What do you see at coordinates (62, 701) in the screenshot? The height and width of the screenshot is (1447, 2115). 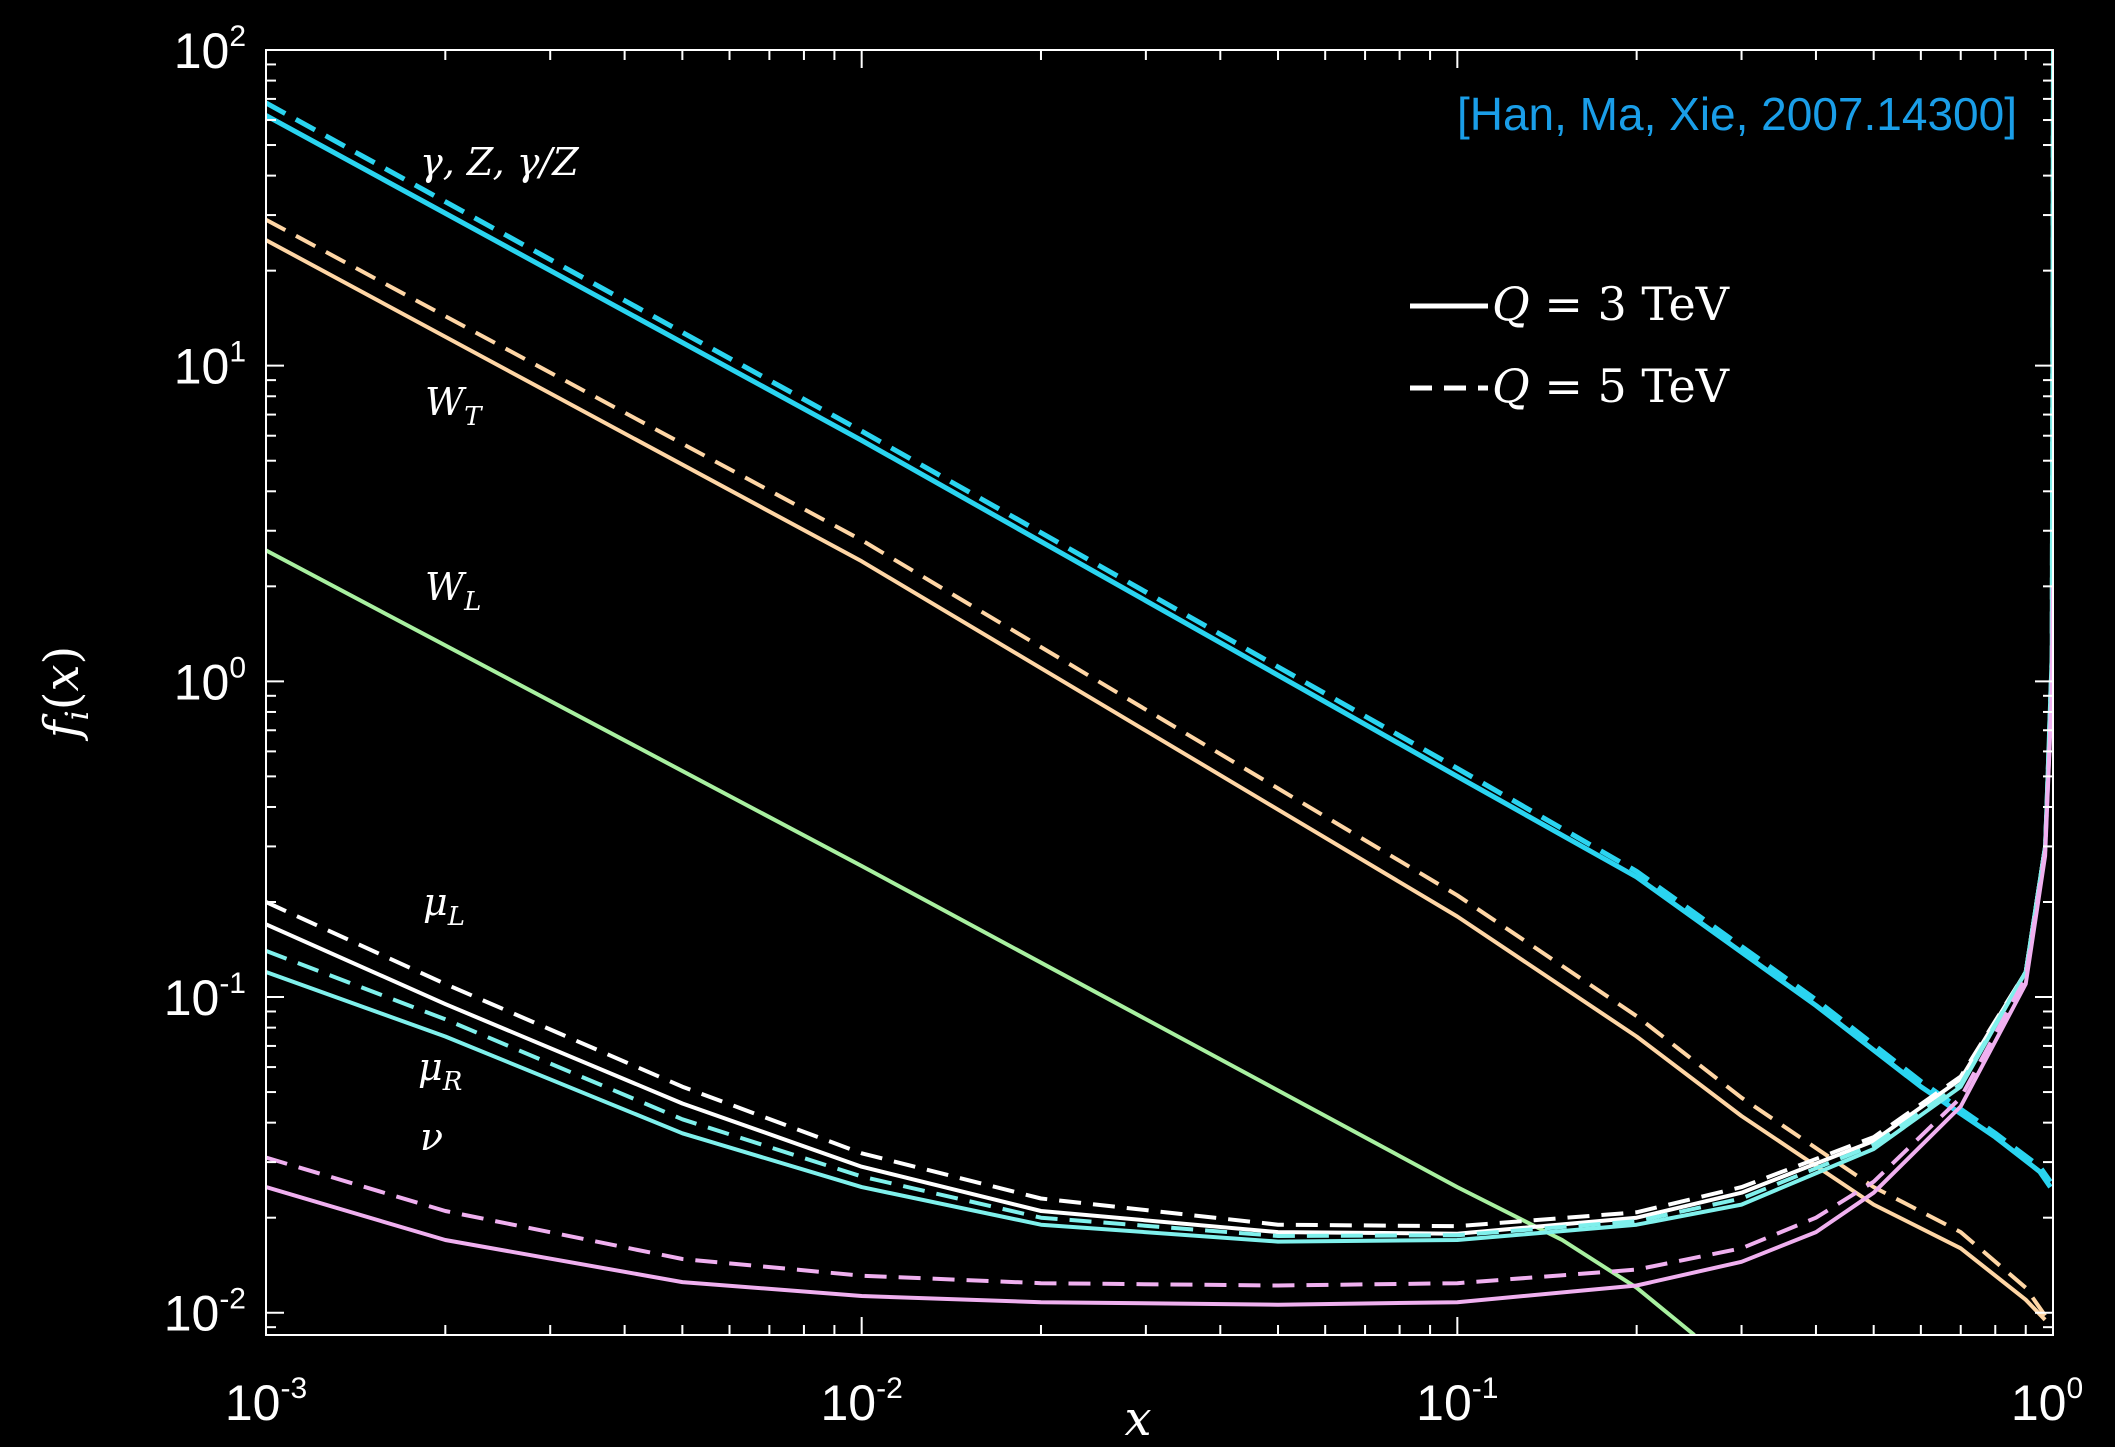 I see `y-axis-title-arg: (` at bounding box center [62, 701].